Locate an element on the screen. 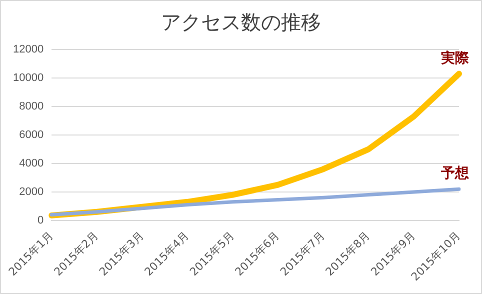 The image size is (482, 294). y-tick-label: 12000 is located at coordinates (28, 50).